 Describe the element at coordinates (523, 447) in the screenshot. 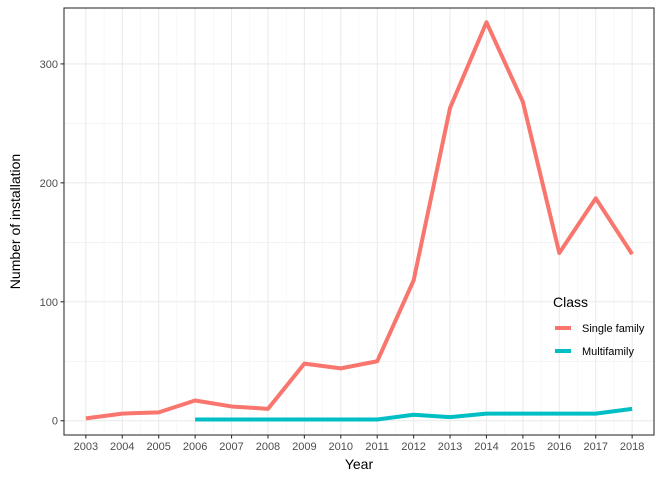

I see `x-tick-label: 2015` at that location.